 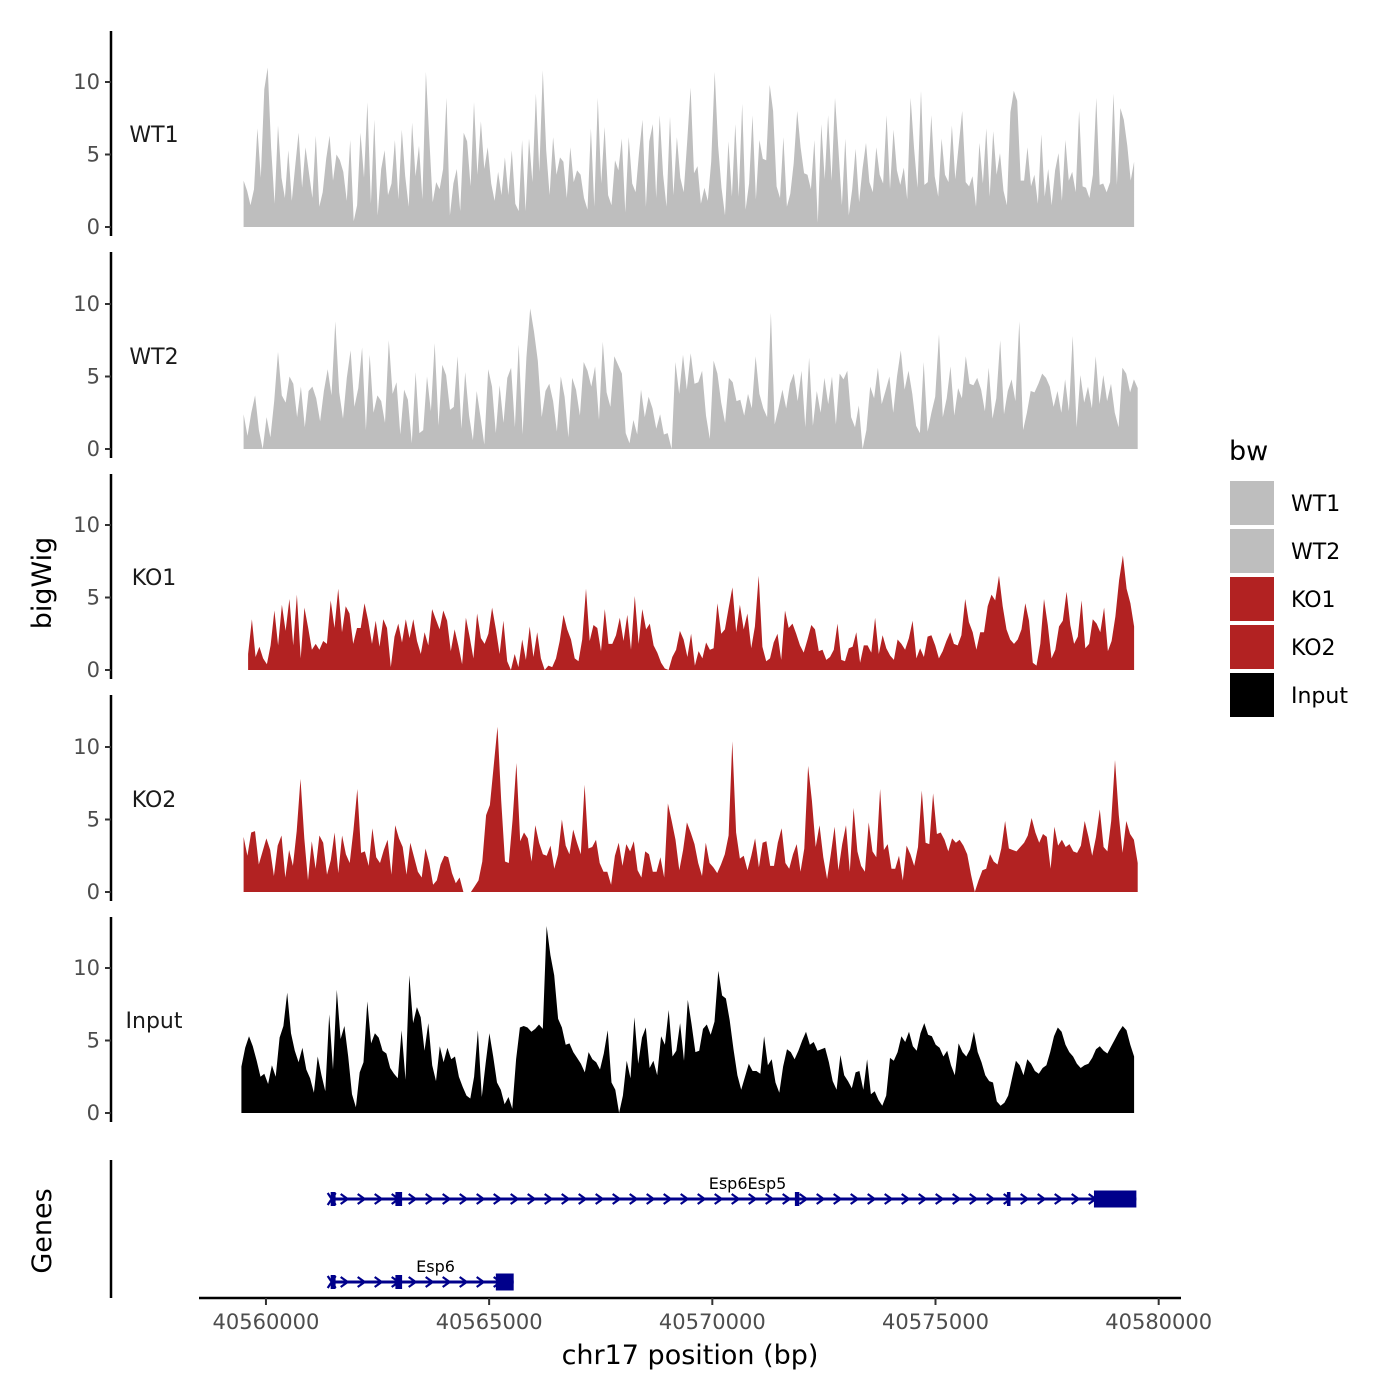 I want to click on legend-swatch-input, so click(x=1252, y=695).